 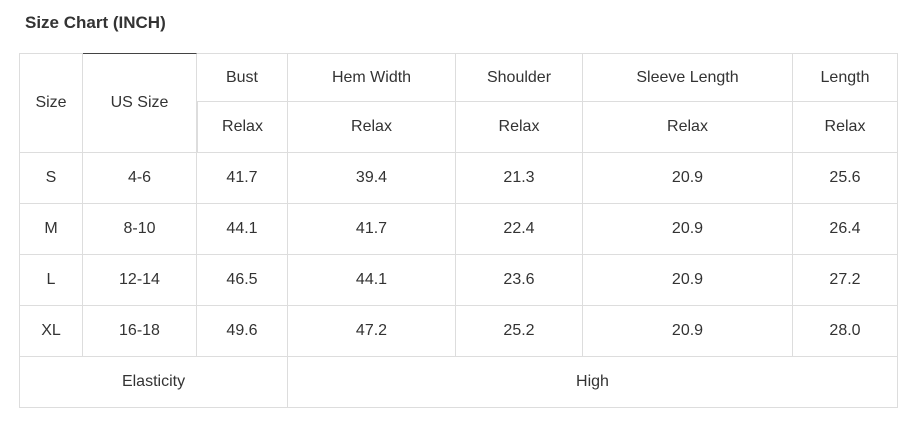 What do you see at coordinates (140, 103) in the screenshot?
I see `header-us-size: US Size` at bounding box center [140, 103].